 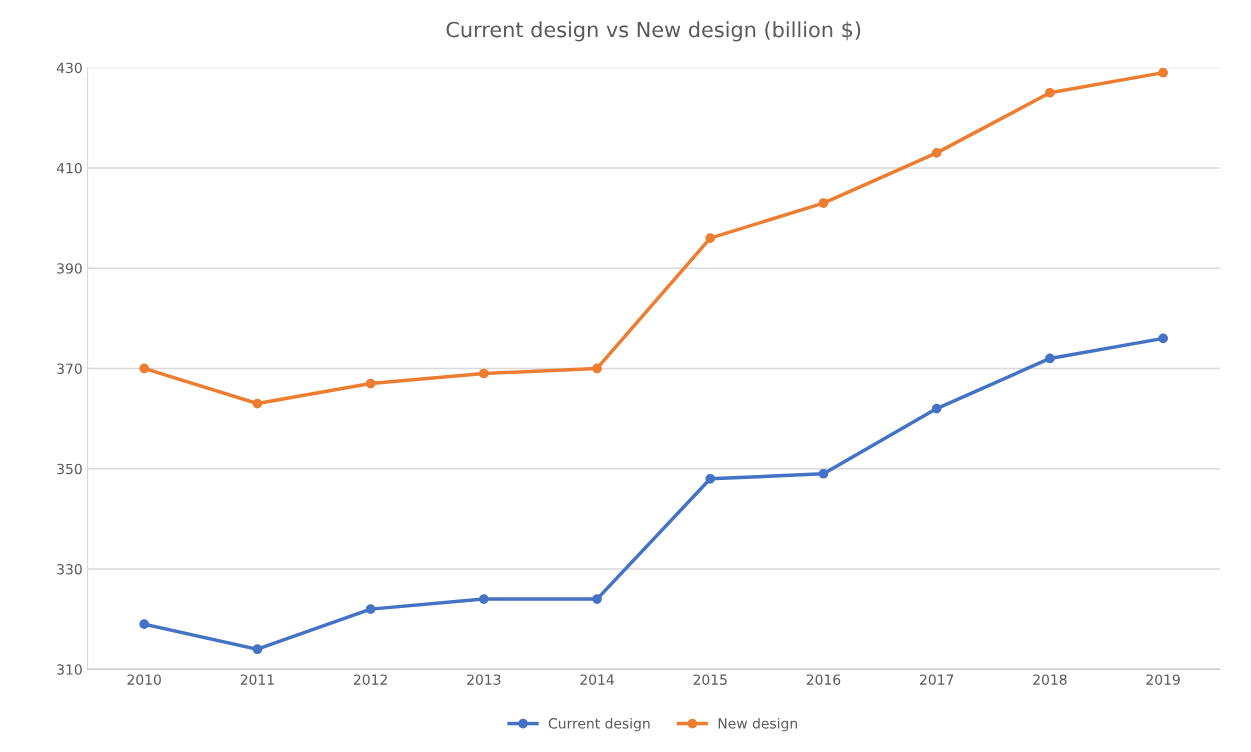 What do you see at coordinates (69, 368) in the screenshot?
I see `y-tick-label: 370` at bounding box center [69, 368].